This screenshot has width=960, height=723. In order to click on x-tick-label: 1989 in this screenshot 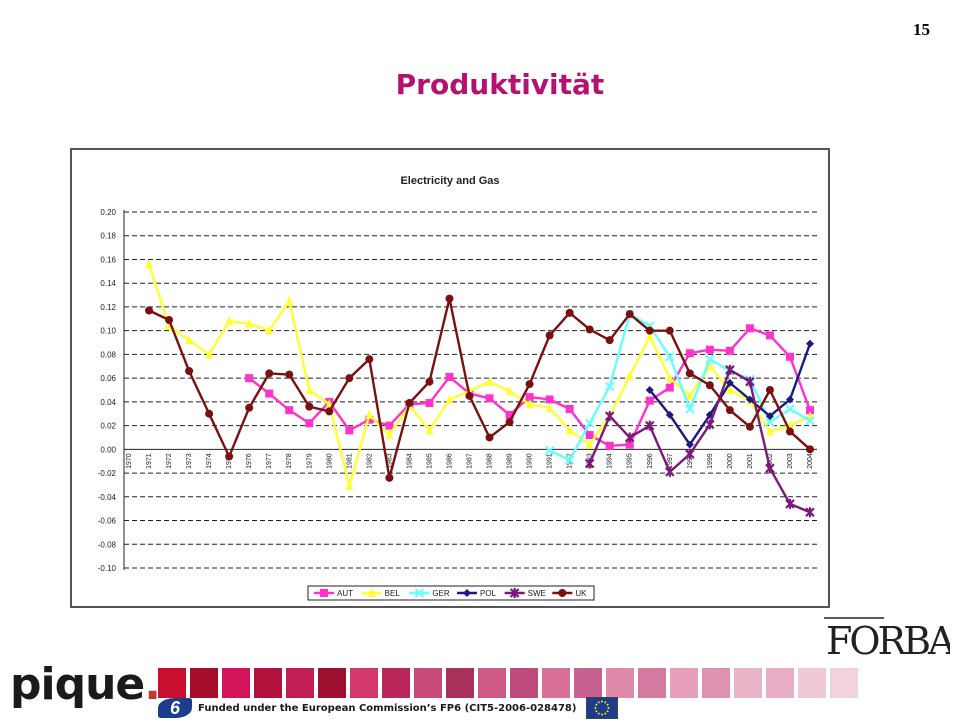, I will do `click(510, 461)`.